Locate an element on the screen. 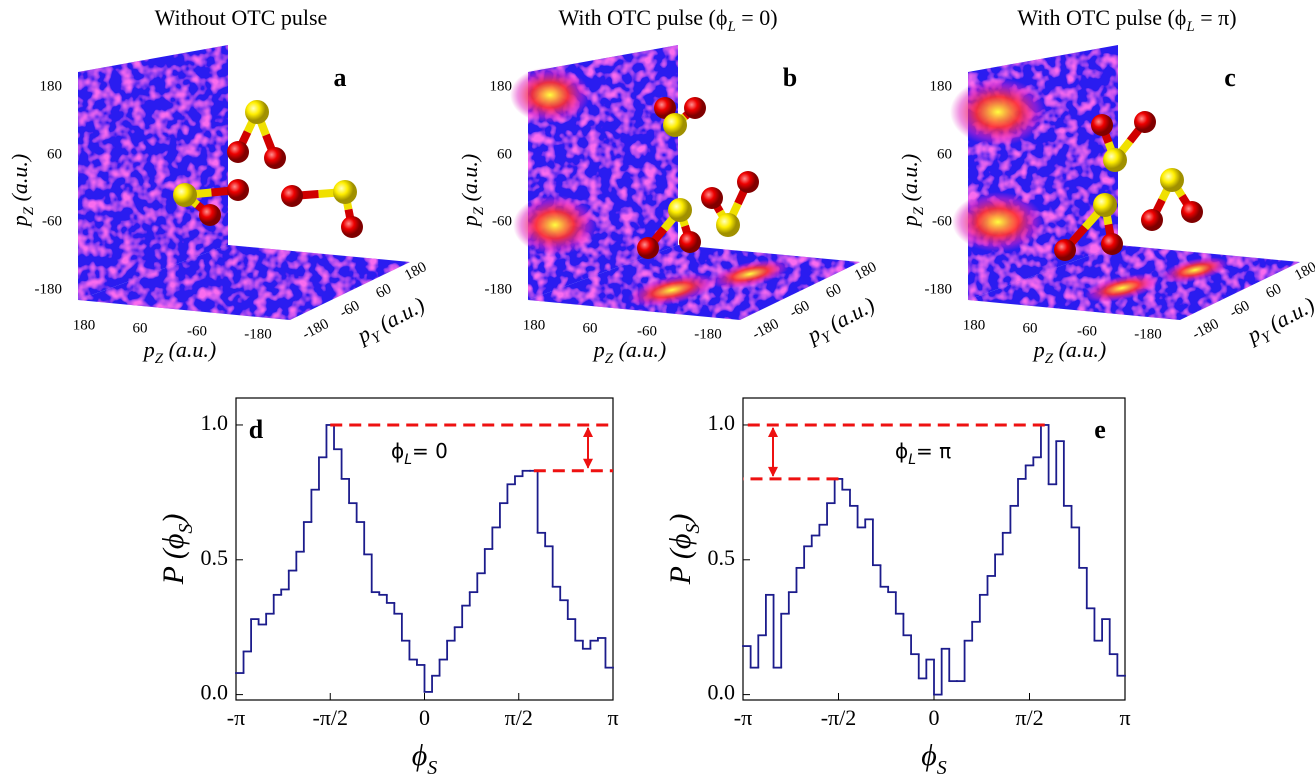 The height and width of the screenshot is (776, 1315). panel-letter: a is located at coordinates (340, 77).